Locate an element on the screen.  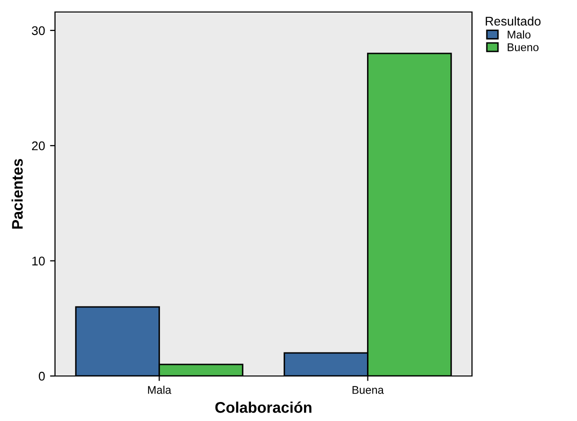
y-tick-label: 0 is located at coordinates (41, 376).